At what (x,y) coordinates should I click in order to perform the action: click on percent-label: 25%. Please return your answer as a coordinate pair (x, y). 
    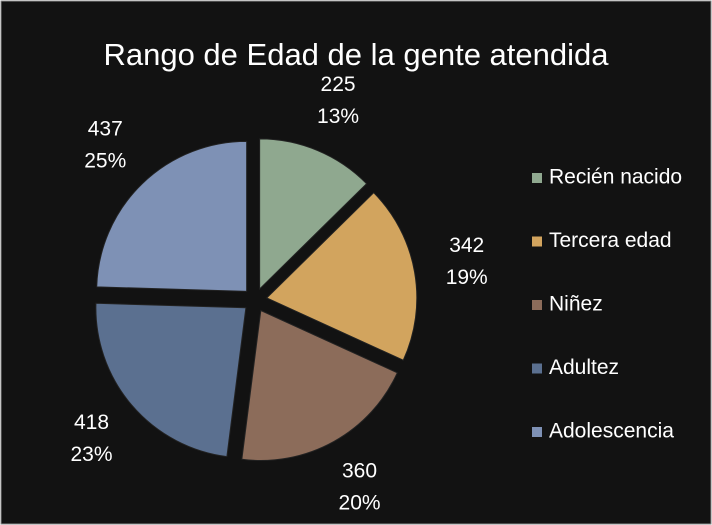
    Looking at the image, I should click on (105, 160).